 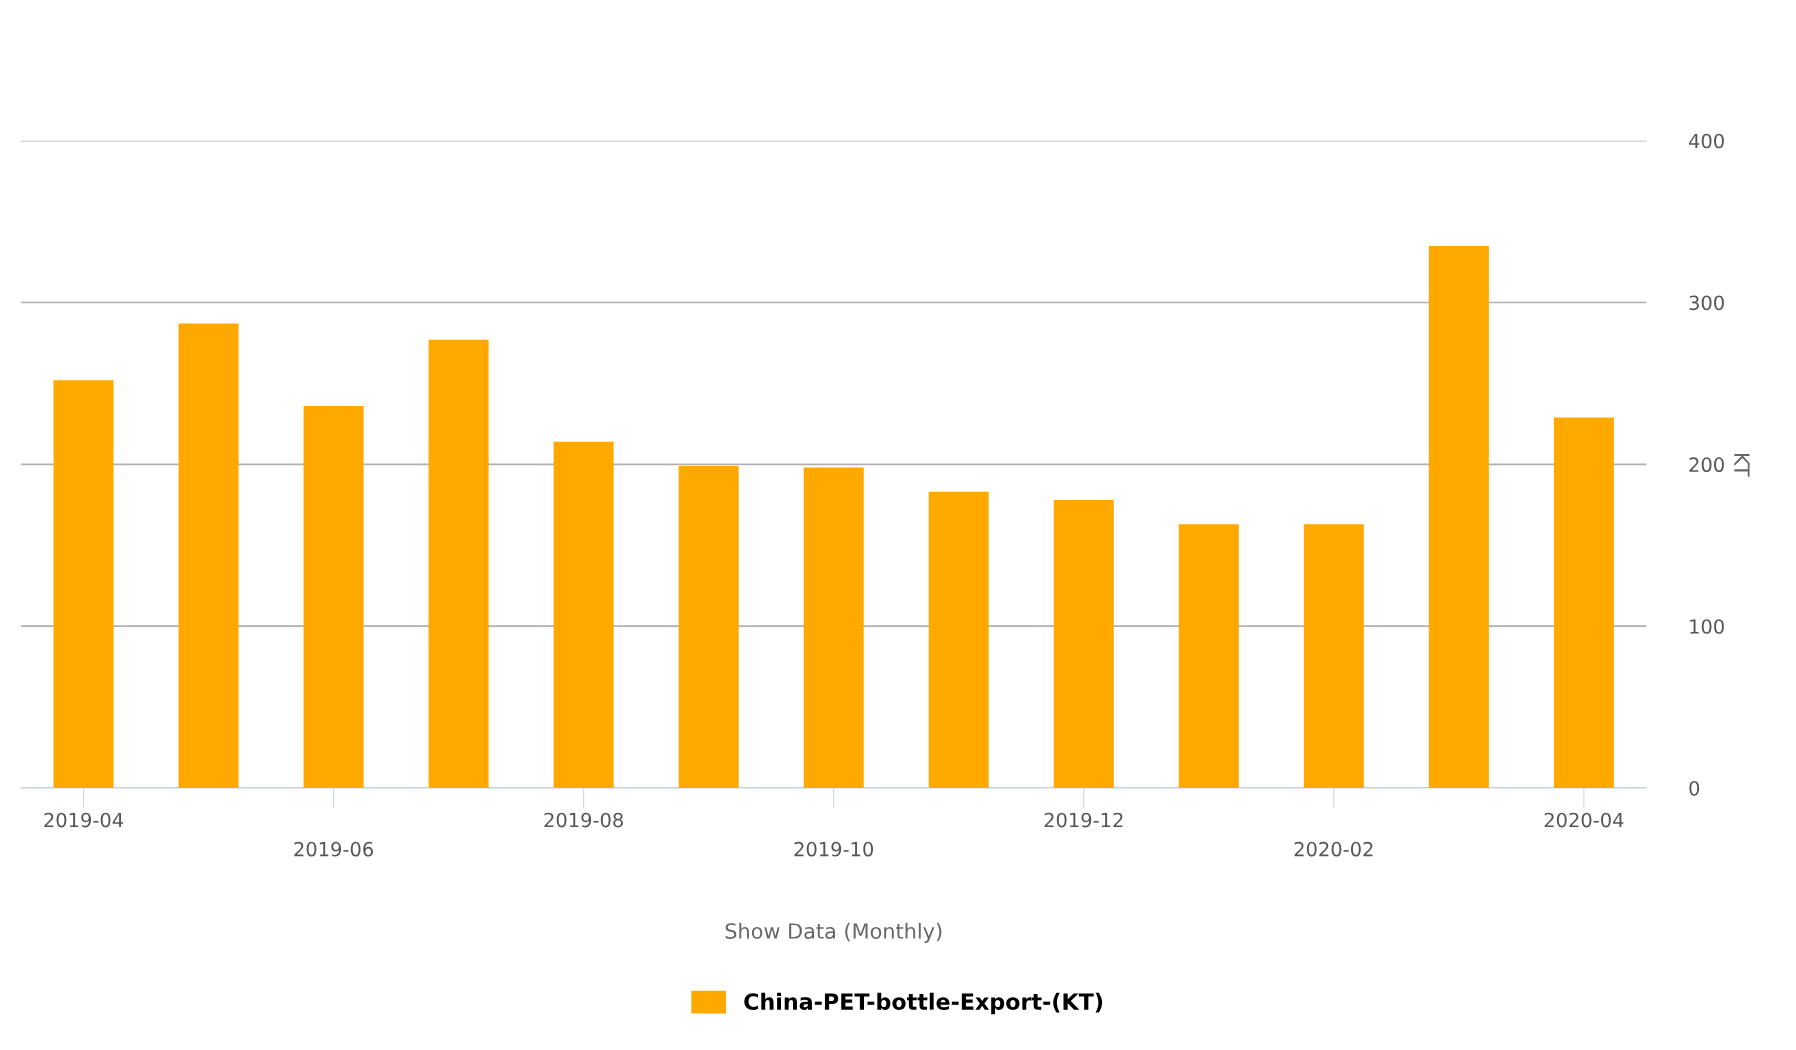 What do you see at coordinates (833, 932) in the screenshot?
I see `x-axis-title: Show Data (Monthly)` at bounding box center [833, 932].